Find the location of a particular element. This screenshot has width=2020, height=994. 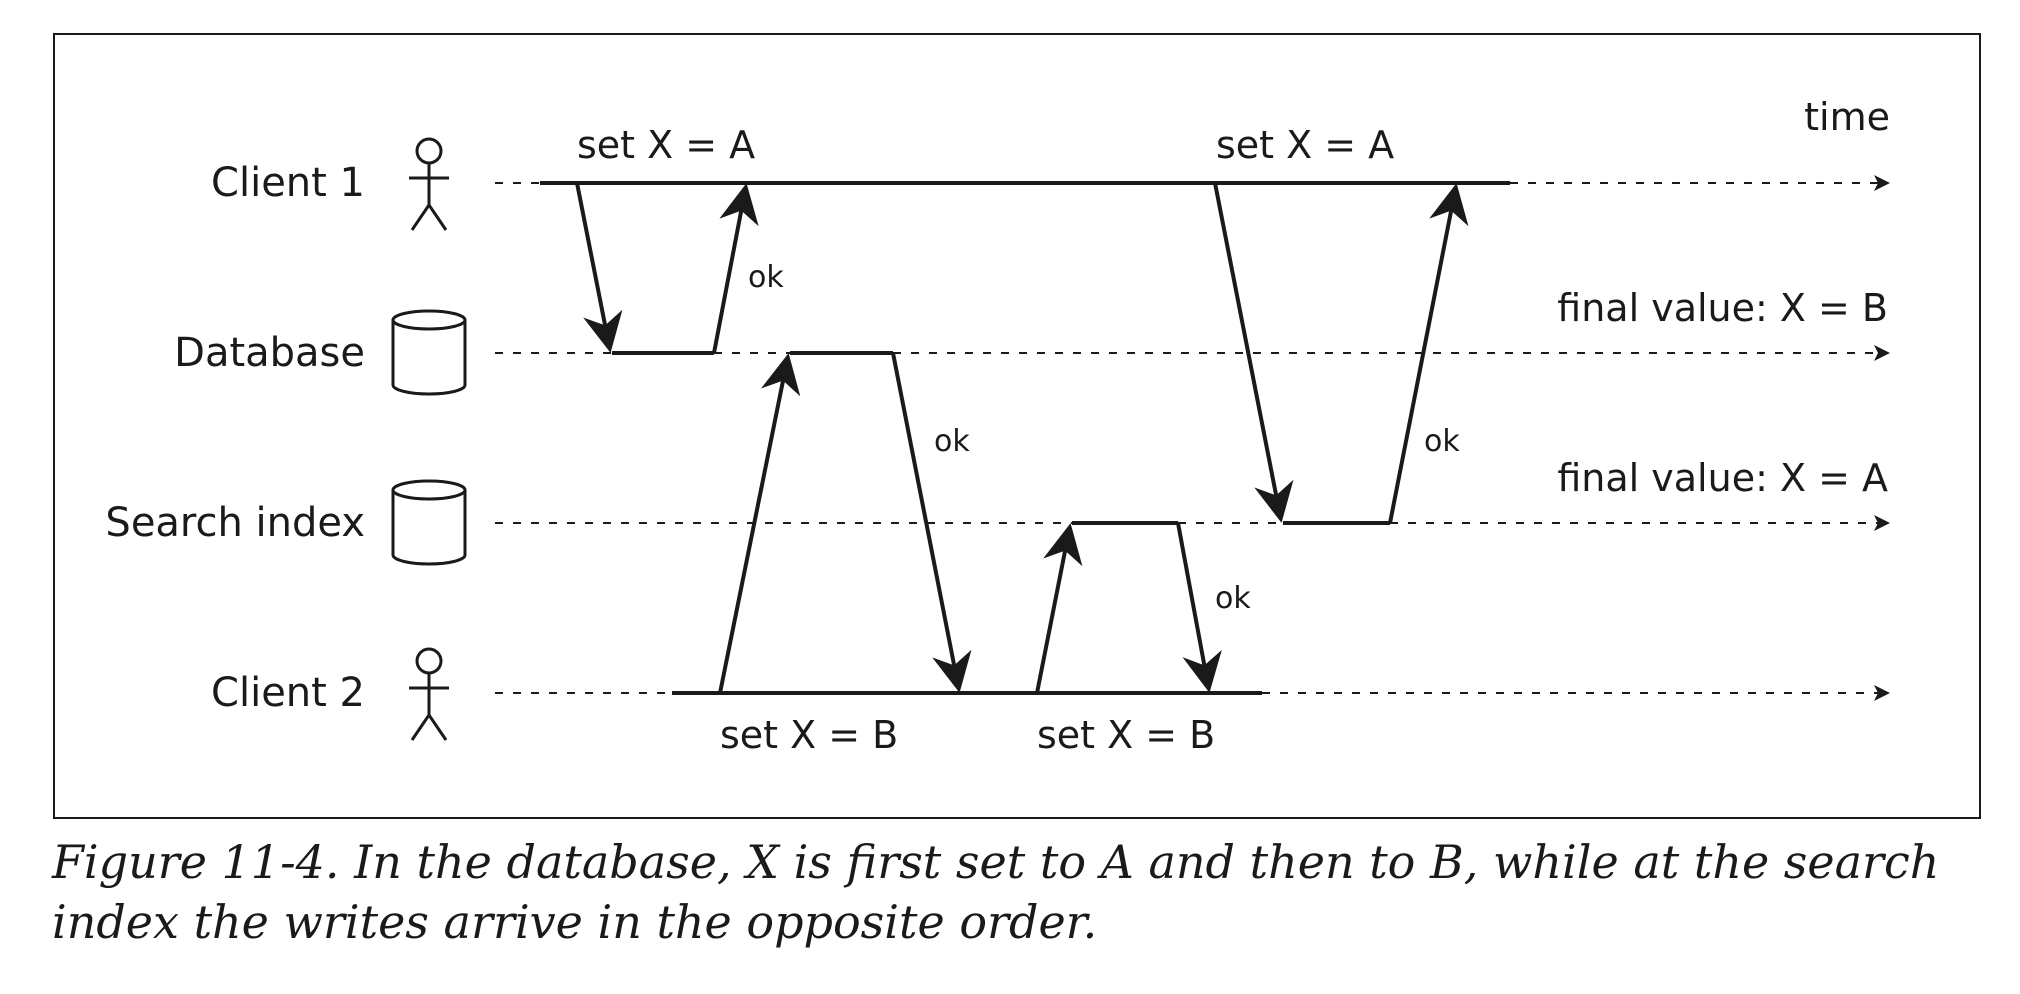

arrow-client1-write1-to-db is located at coordinates (599, 267).